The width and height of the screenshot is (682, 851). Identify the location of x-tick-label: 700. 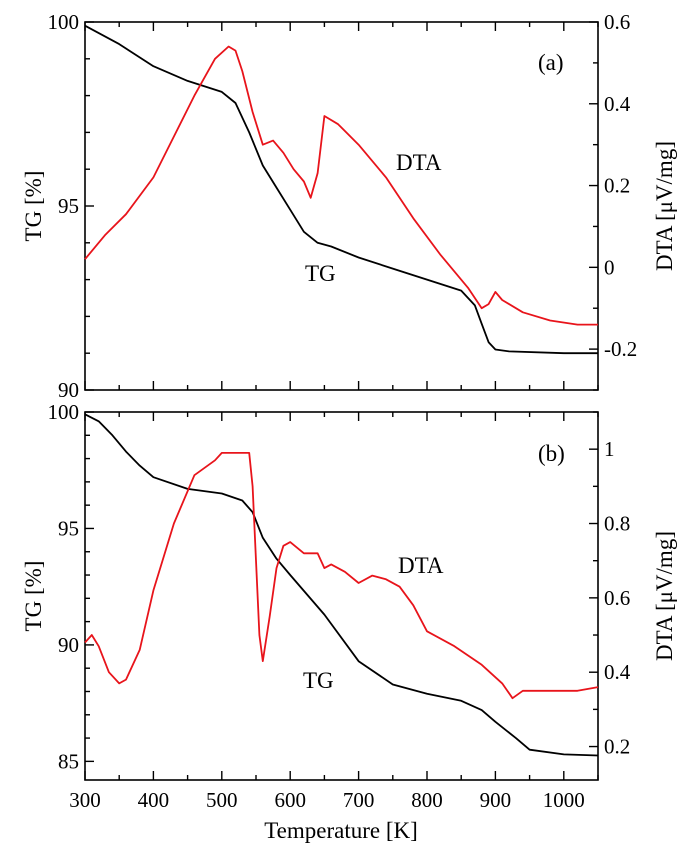
(359, 800).